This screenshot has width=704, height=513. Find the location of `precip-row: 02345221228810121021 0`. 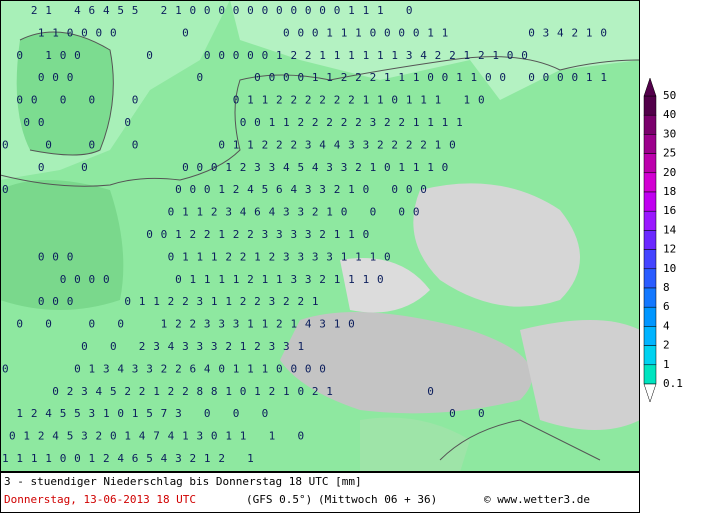

precip-row: 02345221228810121021 0 is located at coordinates (319, 391).